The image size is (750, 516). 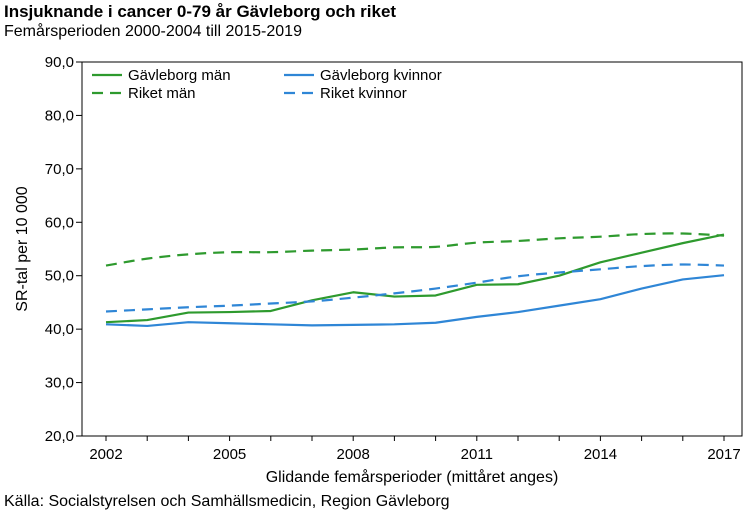 I want to click on y-tick-label: 90,0, so click(x=59, y=62).